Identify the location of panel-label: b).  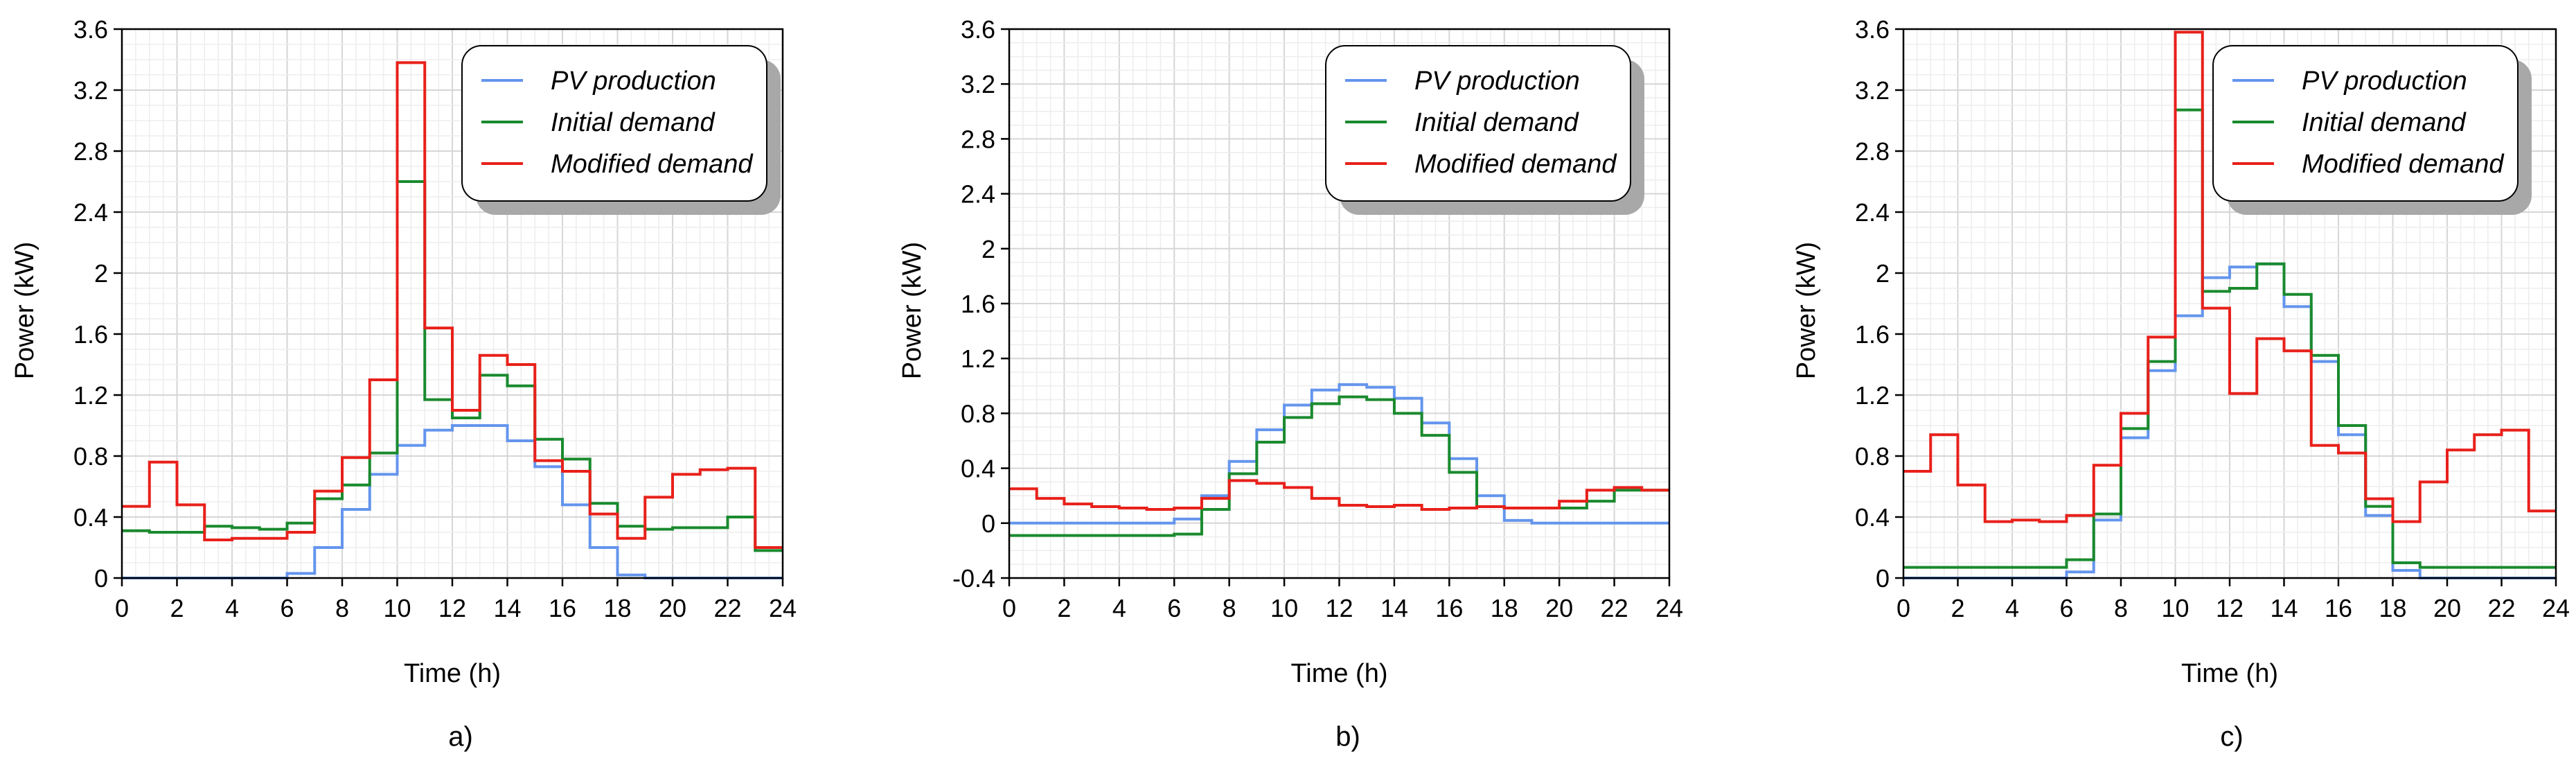
(1347, 736).